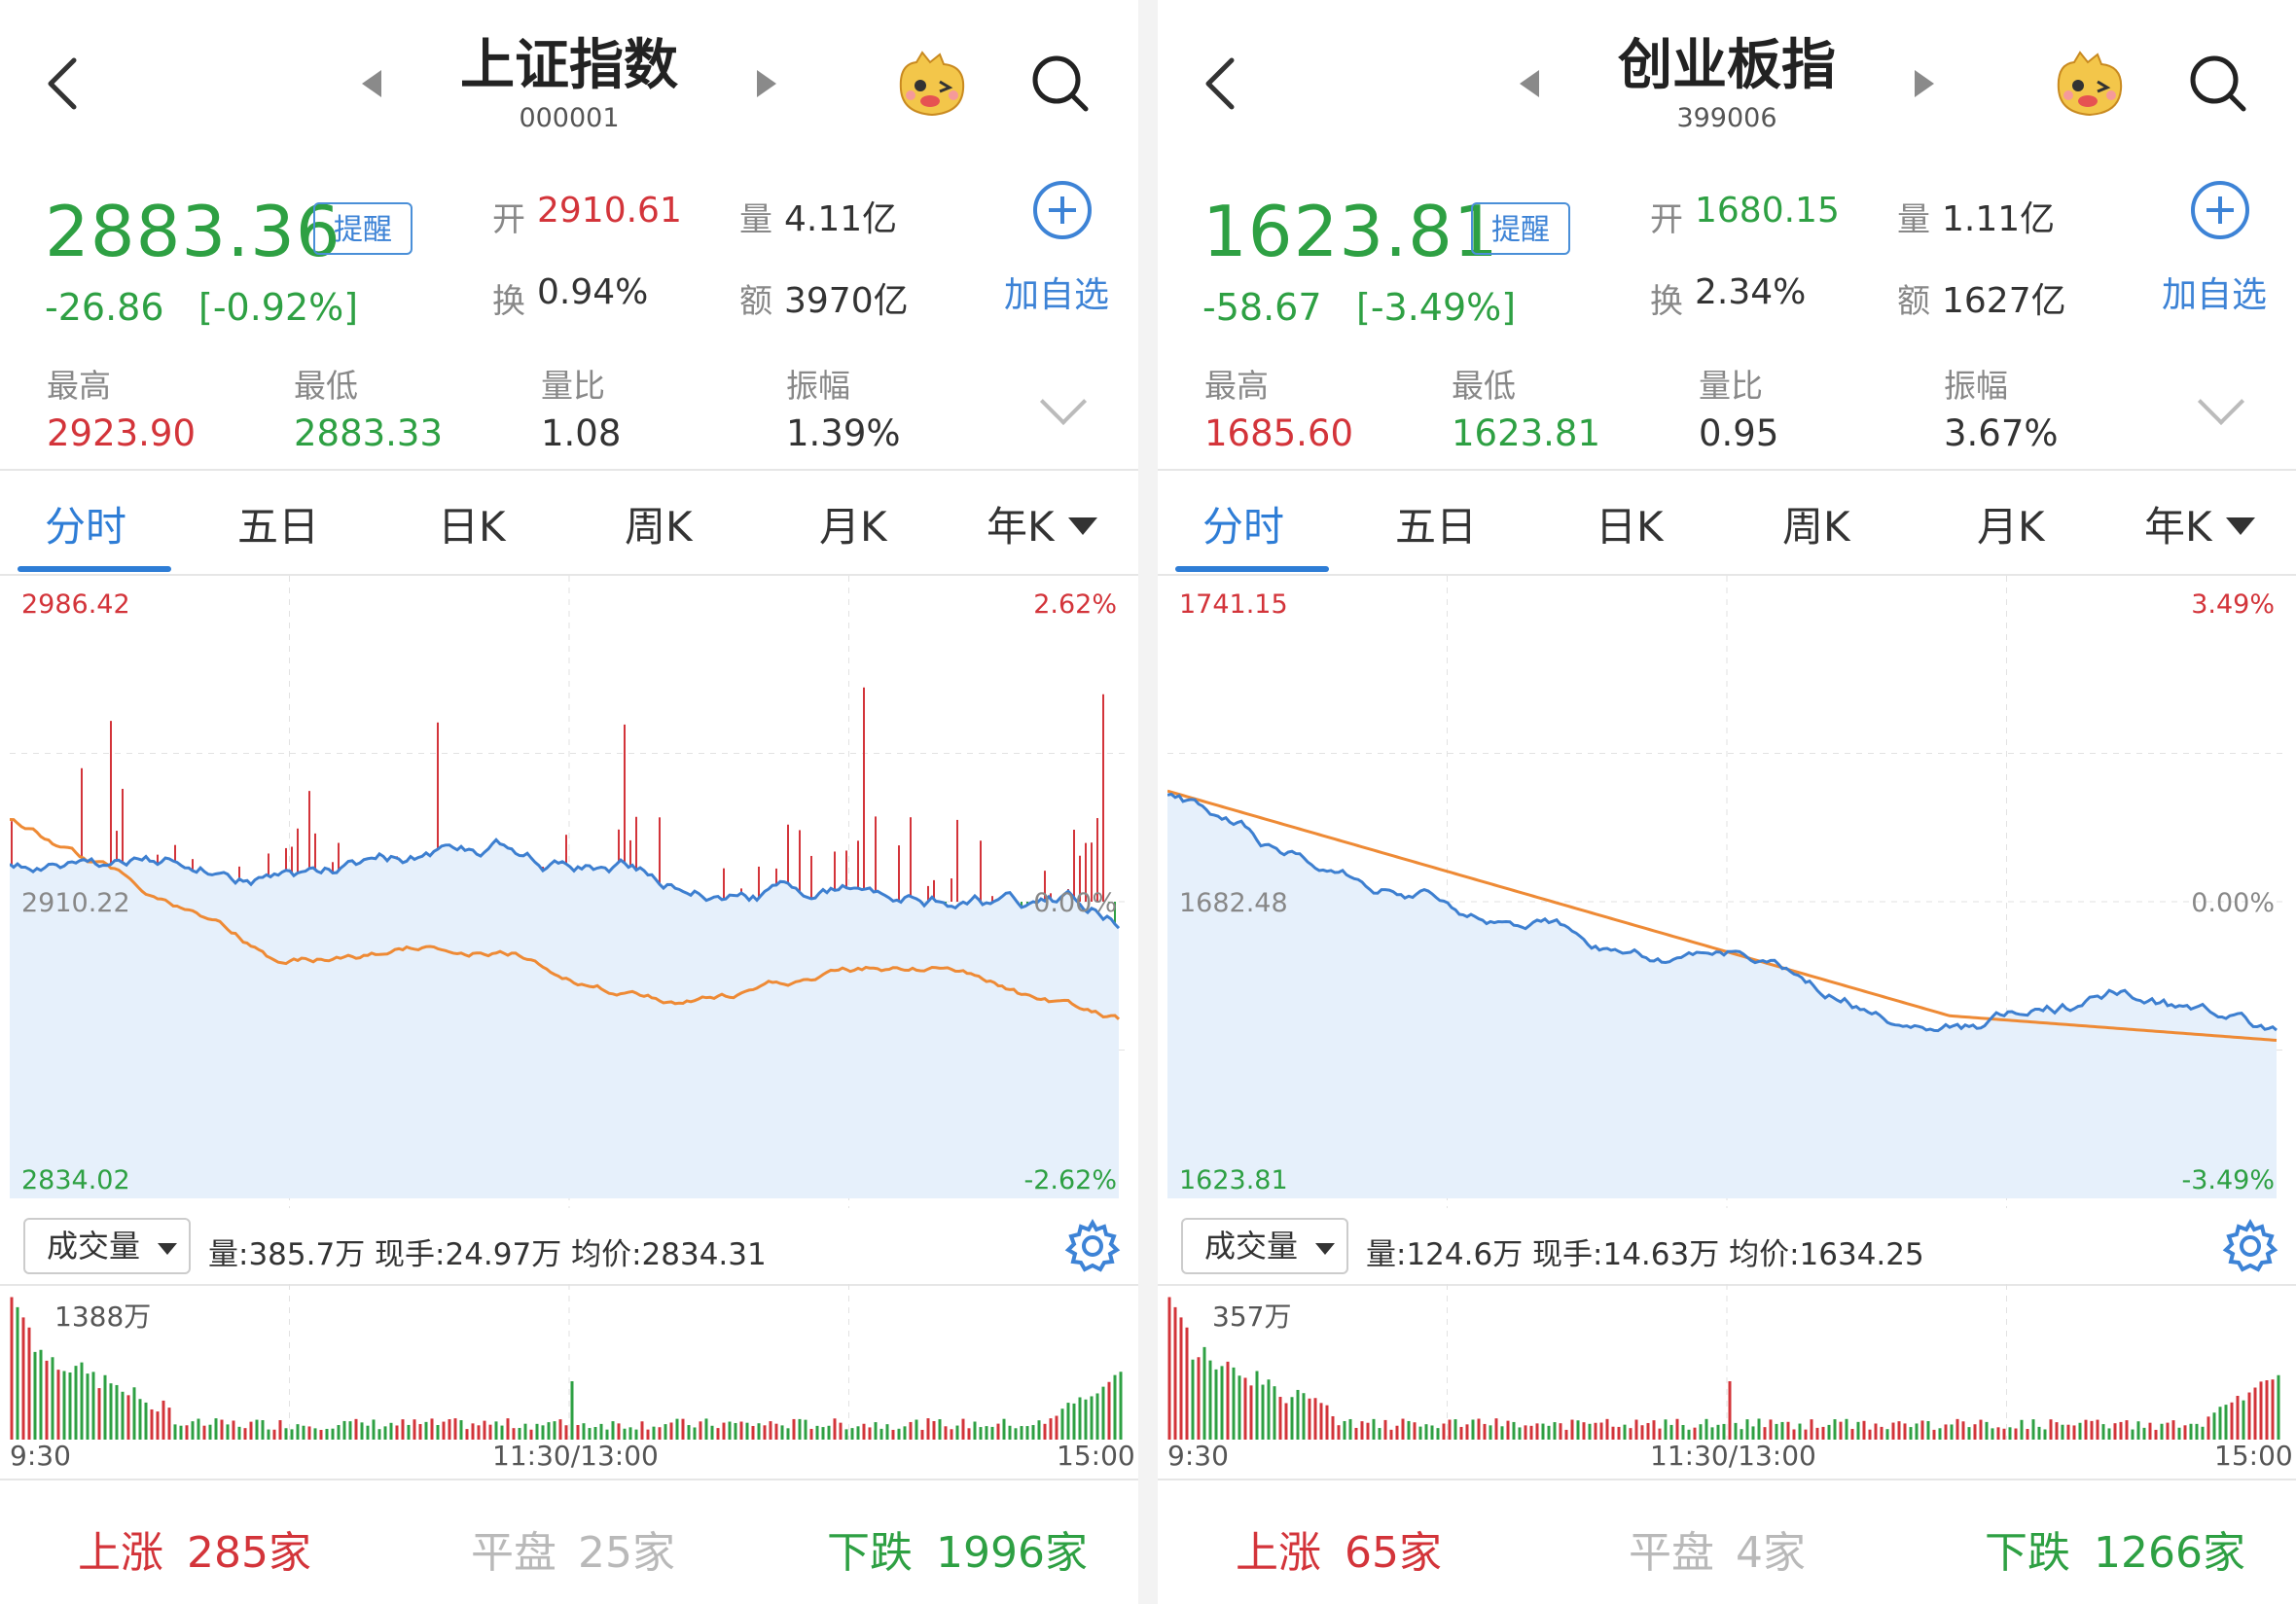  Describe the element at coordinates (1727, 65) in the screenshot. I see `index-title: 创业板指` at that location.